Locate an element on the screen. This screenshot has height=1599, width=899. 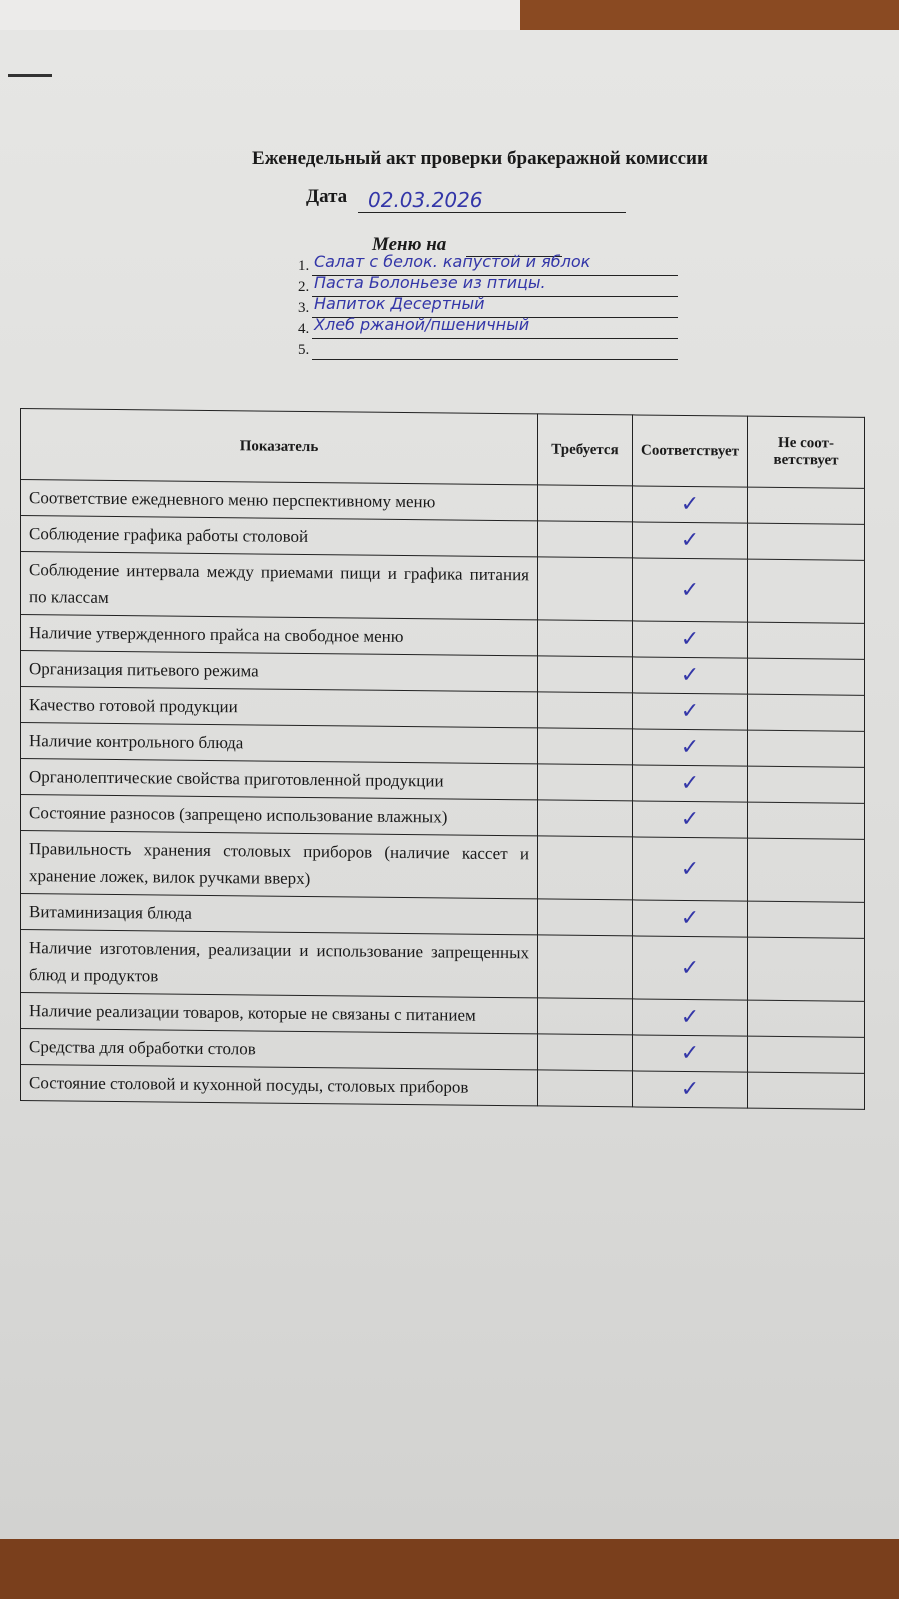
header-required: Требуется is located at coordinates (585, 449).